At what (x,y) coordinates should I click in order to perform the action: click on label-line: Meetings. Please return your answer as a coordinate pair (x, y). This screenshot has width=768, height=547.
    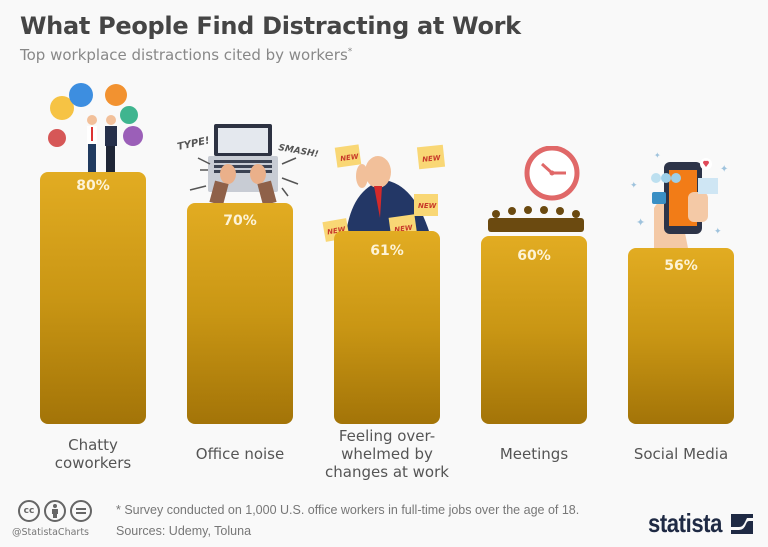
    Looking at the image, I should click on (534, 454).